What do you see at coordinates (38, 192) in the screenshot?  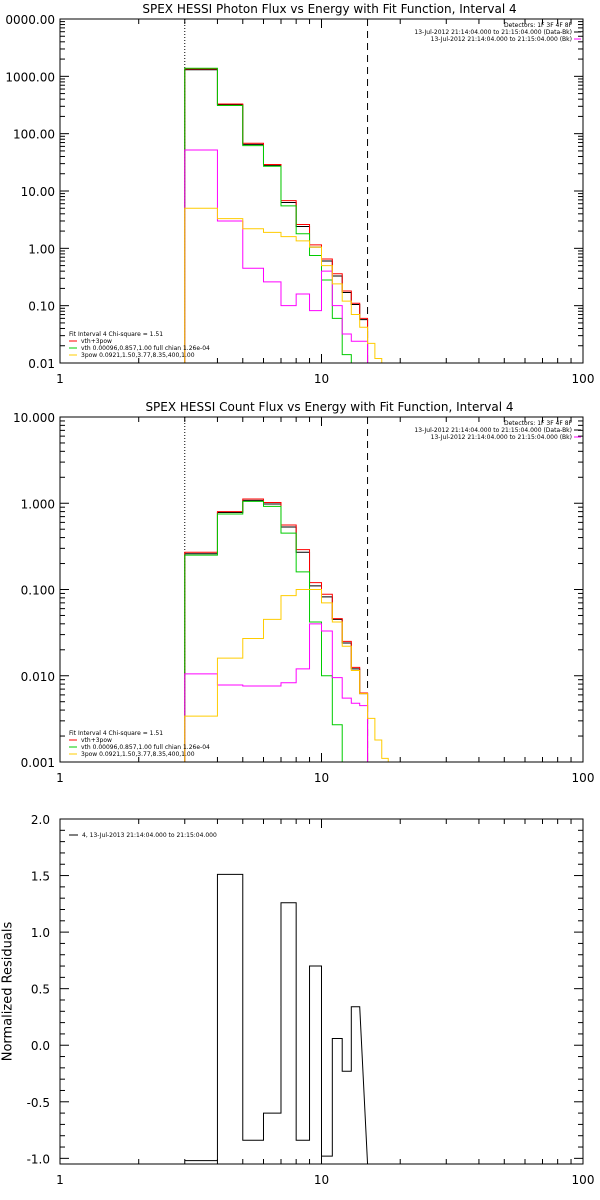 I see `y-tick-label: 10.00` at bounding box center [38, 192].